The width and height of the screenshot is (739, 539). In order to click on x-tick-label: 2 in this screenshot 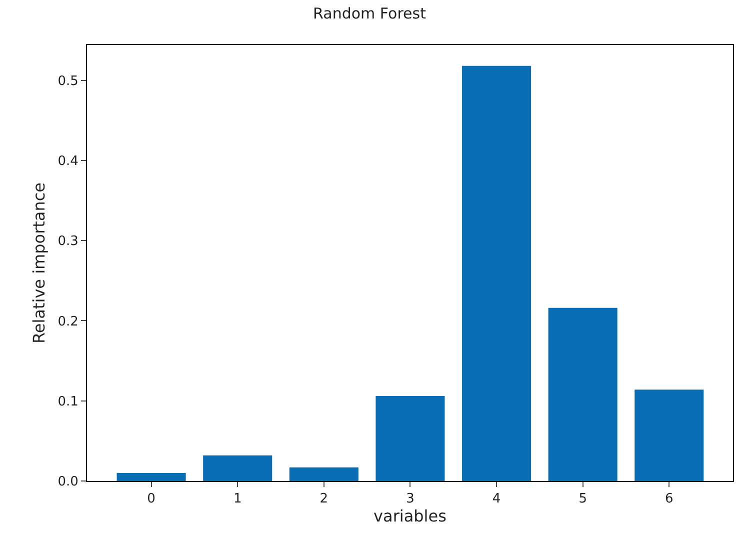, I will do `click(324, 499)`.